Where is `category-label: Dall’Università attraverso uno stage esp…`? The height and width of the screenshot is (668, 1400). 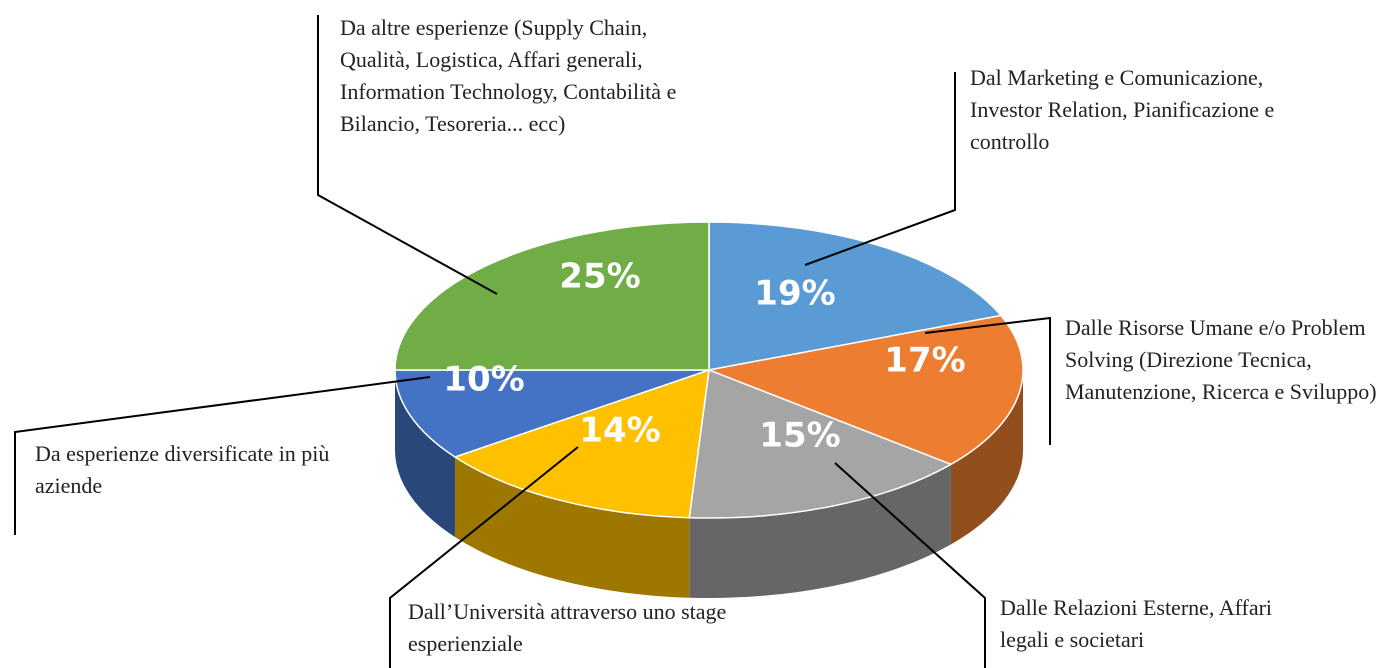 category-label: Dall’Università attraverso uno stage esp… is located at coordinates (567, 627).